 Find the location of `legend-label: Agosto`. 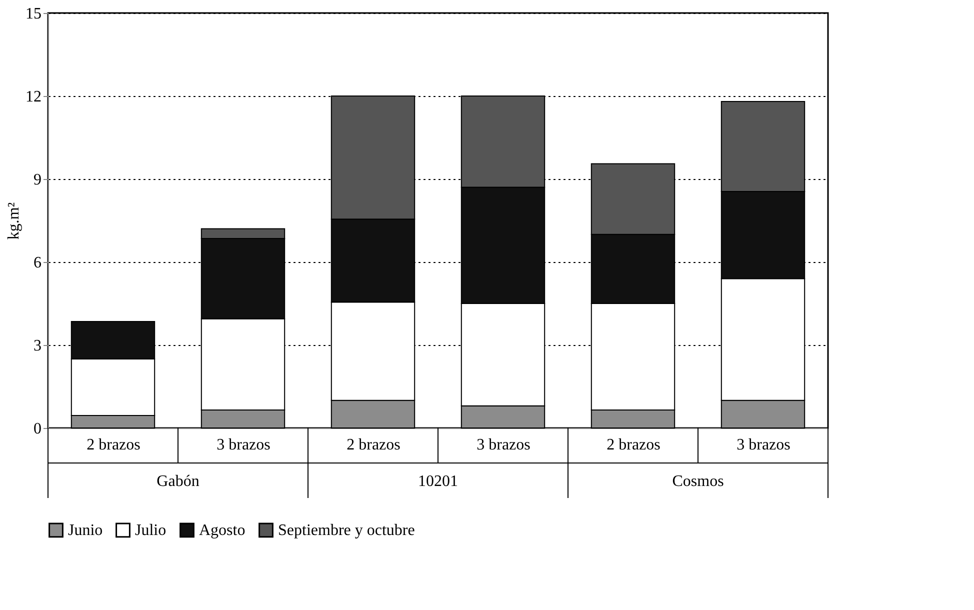

legend-label: Agosto is located at coordinates (222, 531).